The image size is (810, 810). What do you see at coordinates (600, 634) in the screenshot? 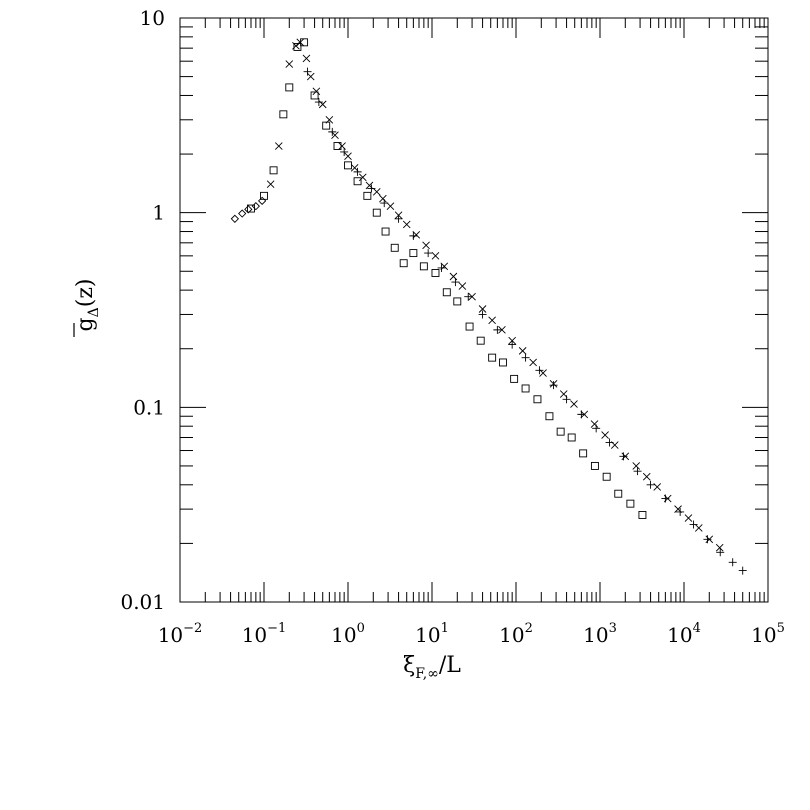
I see `x-tick-label: 10³` at bounding box center [600, 634].